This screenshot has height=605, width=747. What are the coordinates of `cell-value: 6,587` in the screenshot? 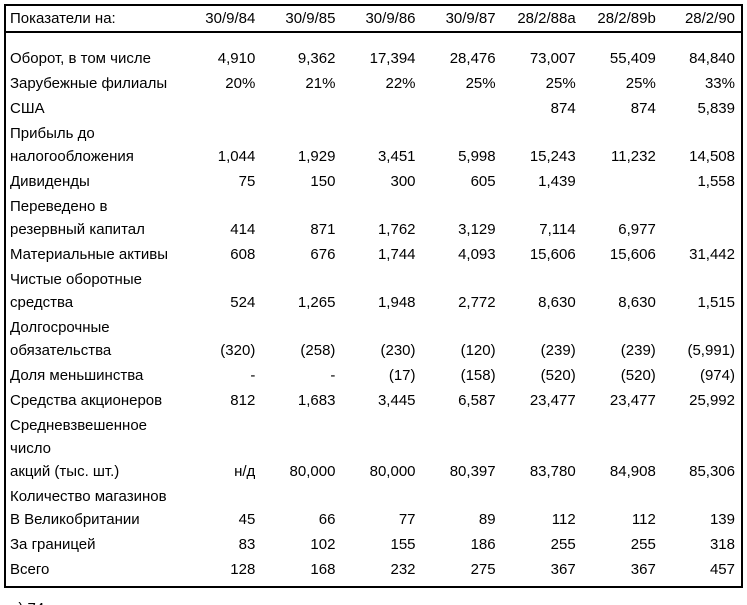 It's located at (477, 400).